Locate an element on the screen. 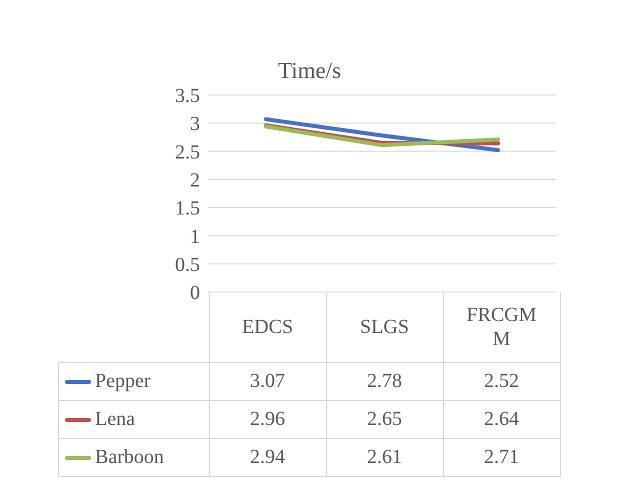 This screenshot has width=619, height=486. x-tick-label: EDCS is located at coordinates (267, 326).